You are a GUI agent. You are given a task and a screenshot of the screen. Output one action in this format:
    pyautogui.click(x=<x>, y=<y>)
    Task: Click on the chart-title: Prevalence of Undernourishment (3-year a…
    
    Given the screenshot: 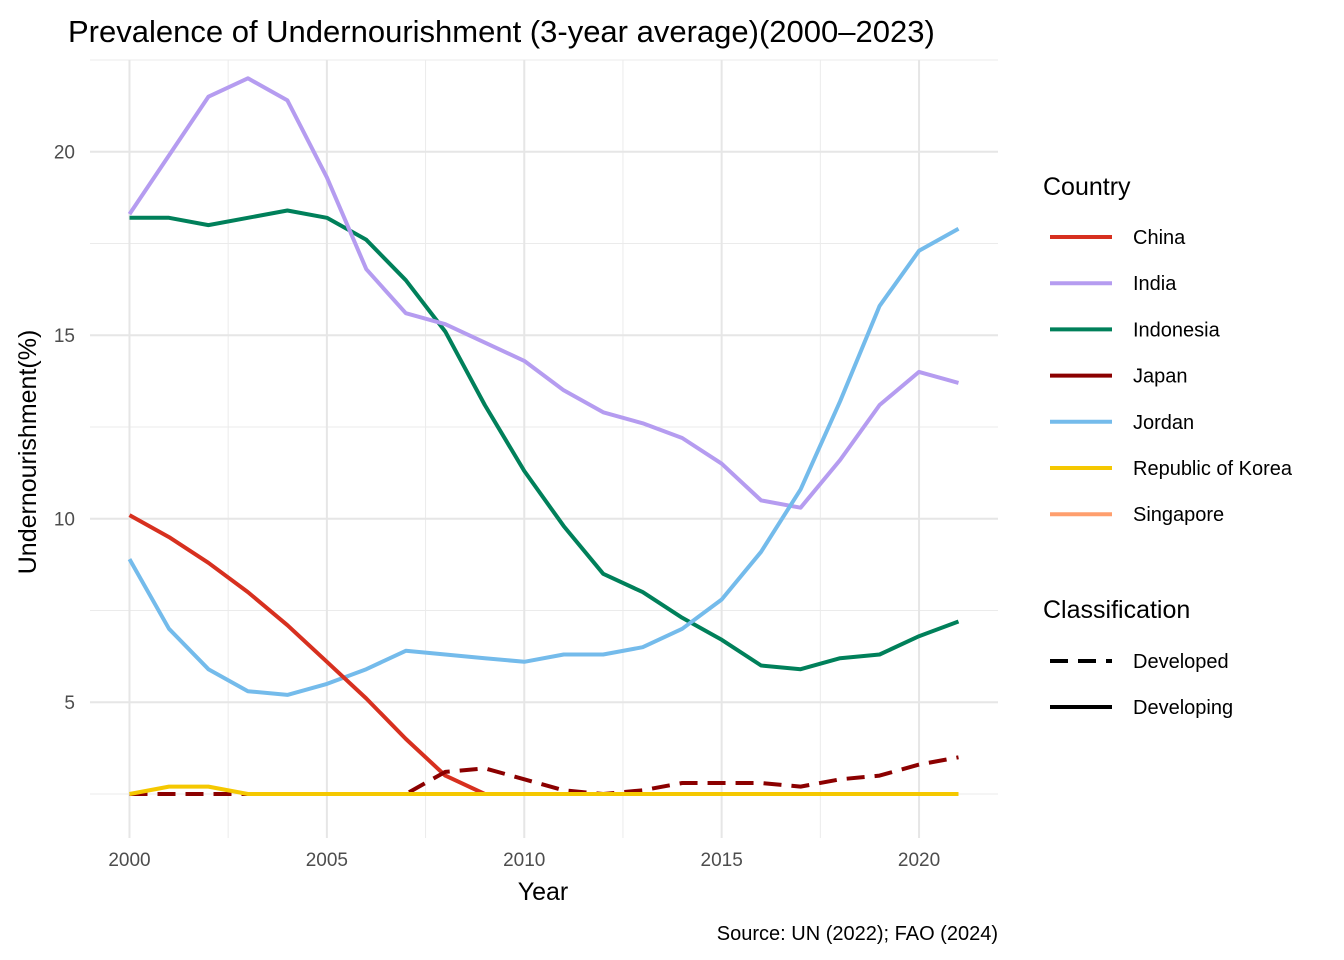 What is the action you would take?
    pyautogui.click(x=501, y=31)
    